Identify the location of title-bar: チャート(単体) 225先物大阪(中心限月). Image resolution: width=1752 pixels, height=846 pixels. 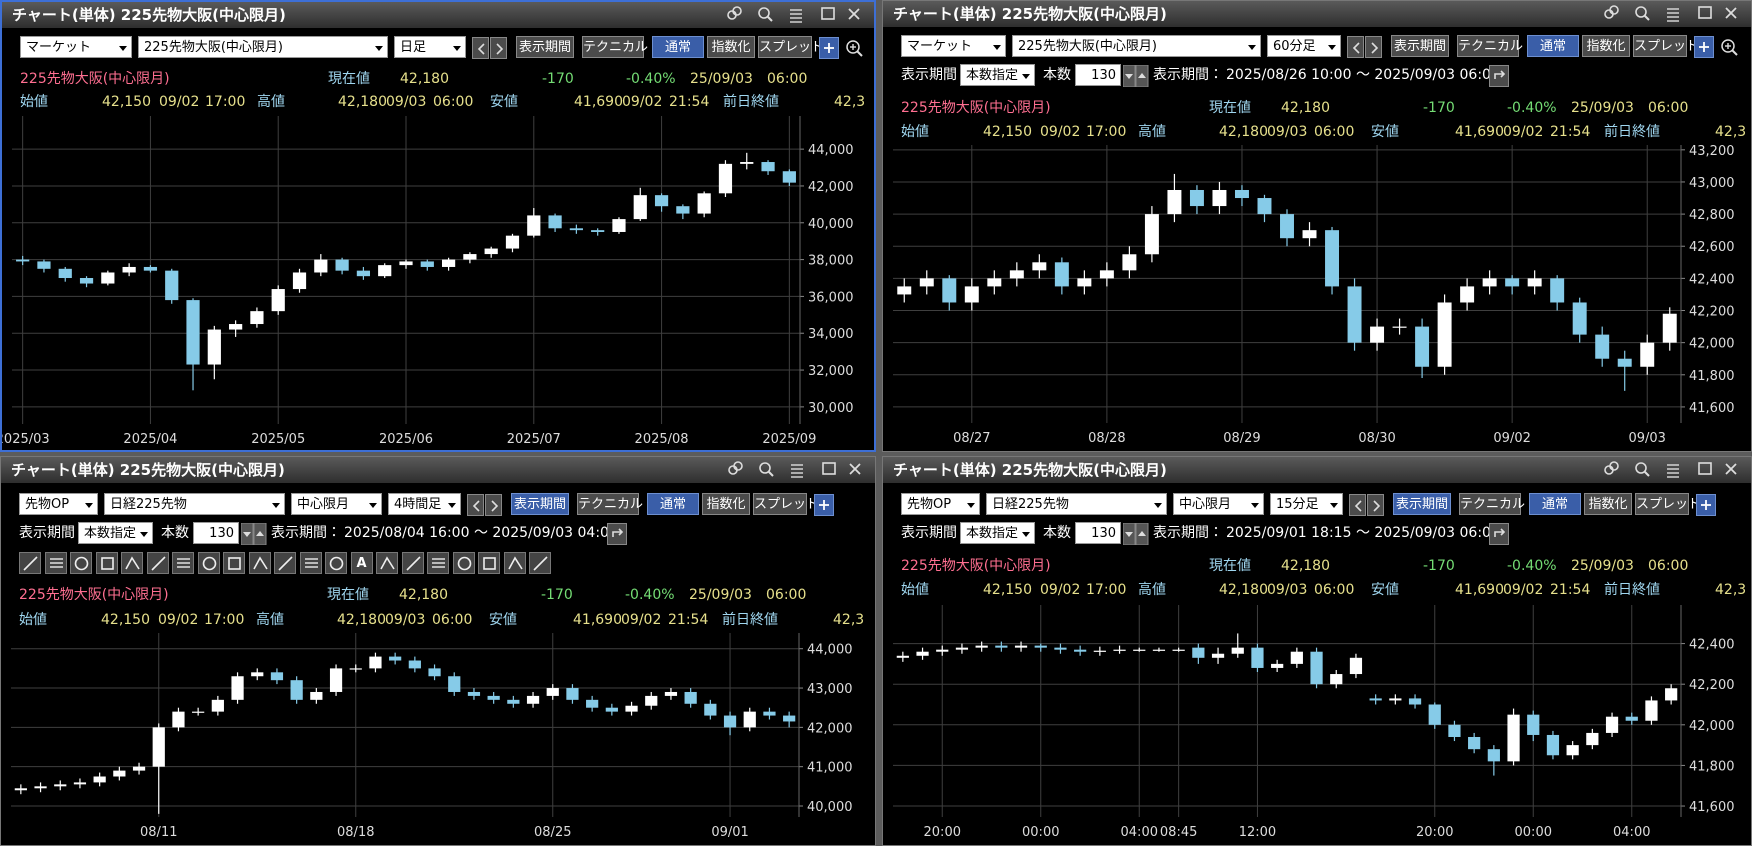
(1317, 14).